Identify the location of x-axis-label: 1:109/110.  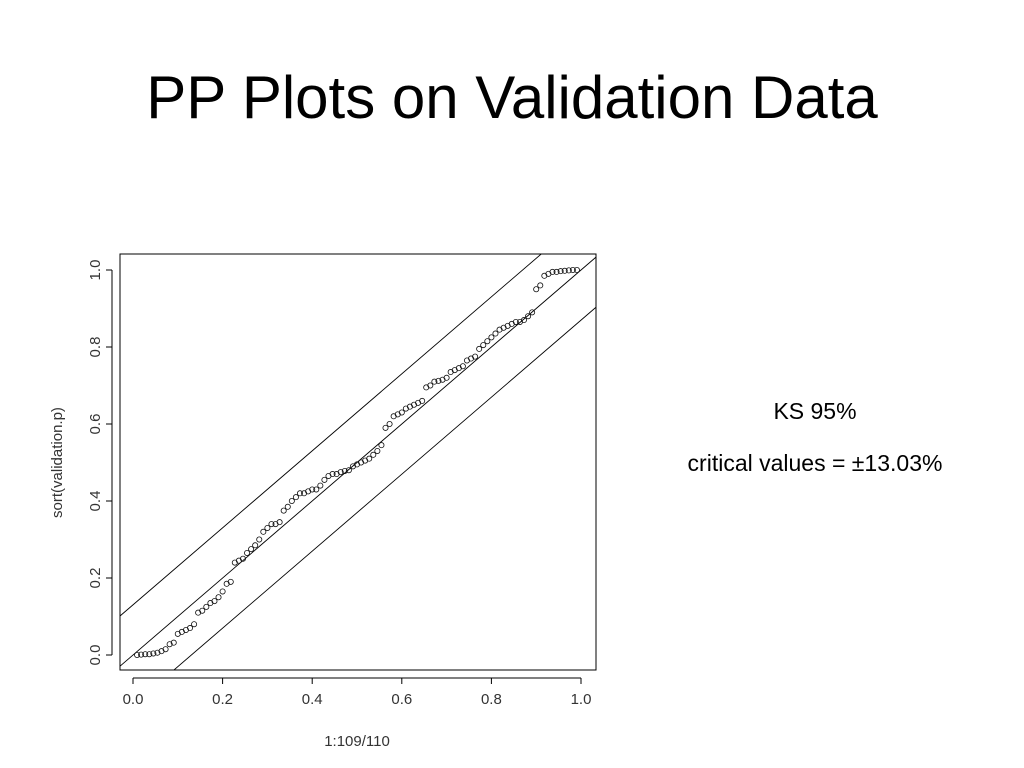
(357, 741).